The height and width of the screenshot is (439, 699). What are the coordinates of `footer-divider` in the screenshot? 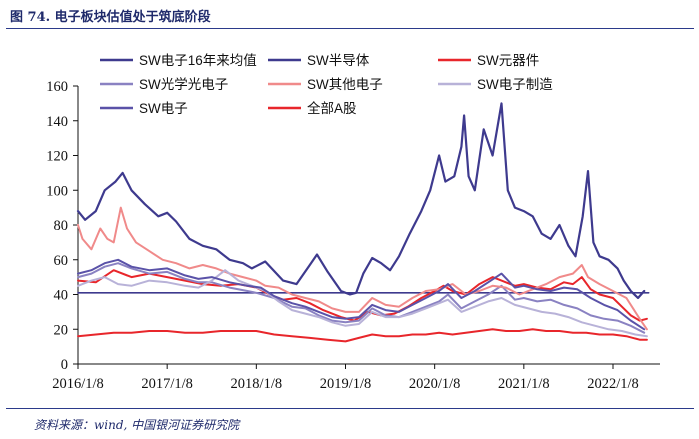 It's located at (350, 408).